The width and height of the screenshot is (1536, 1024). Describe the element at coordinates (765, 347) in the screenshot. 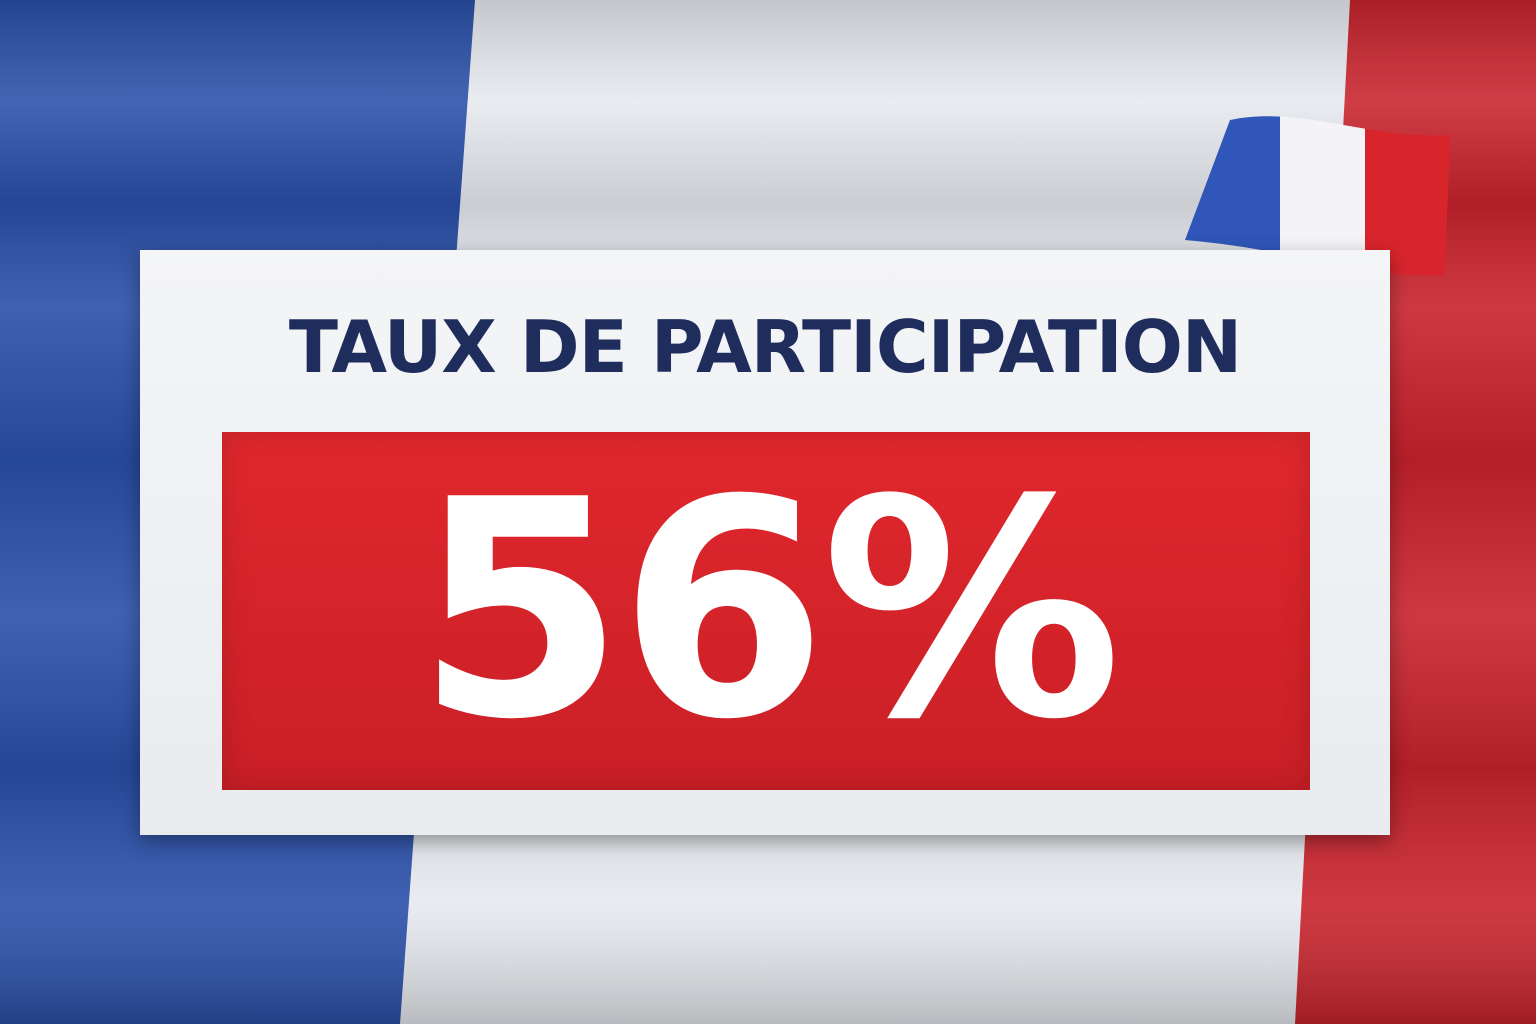

I see `headline: TAUX DE PARTICIPATION` at that location.